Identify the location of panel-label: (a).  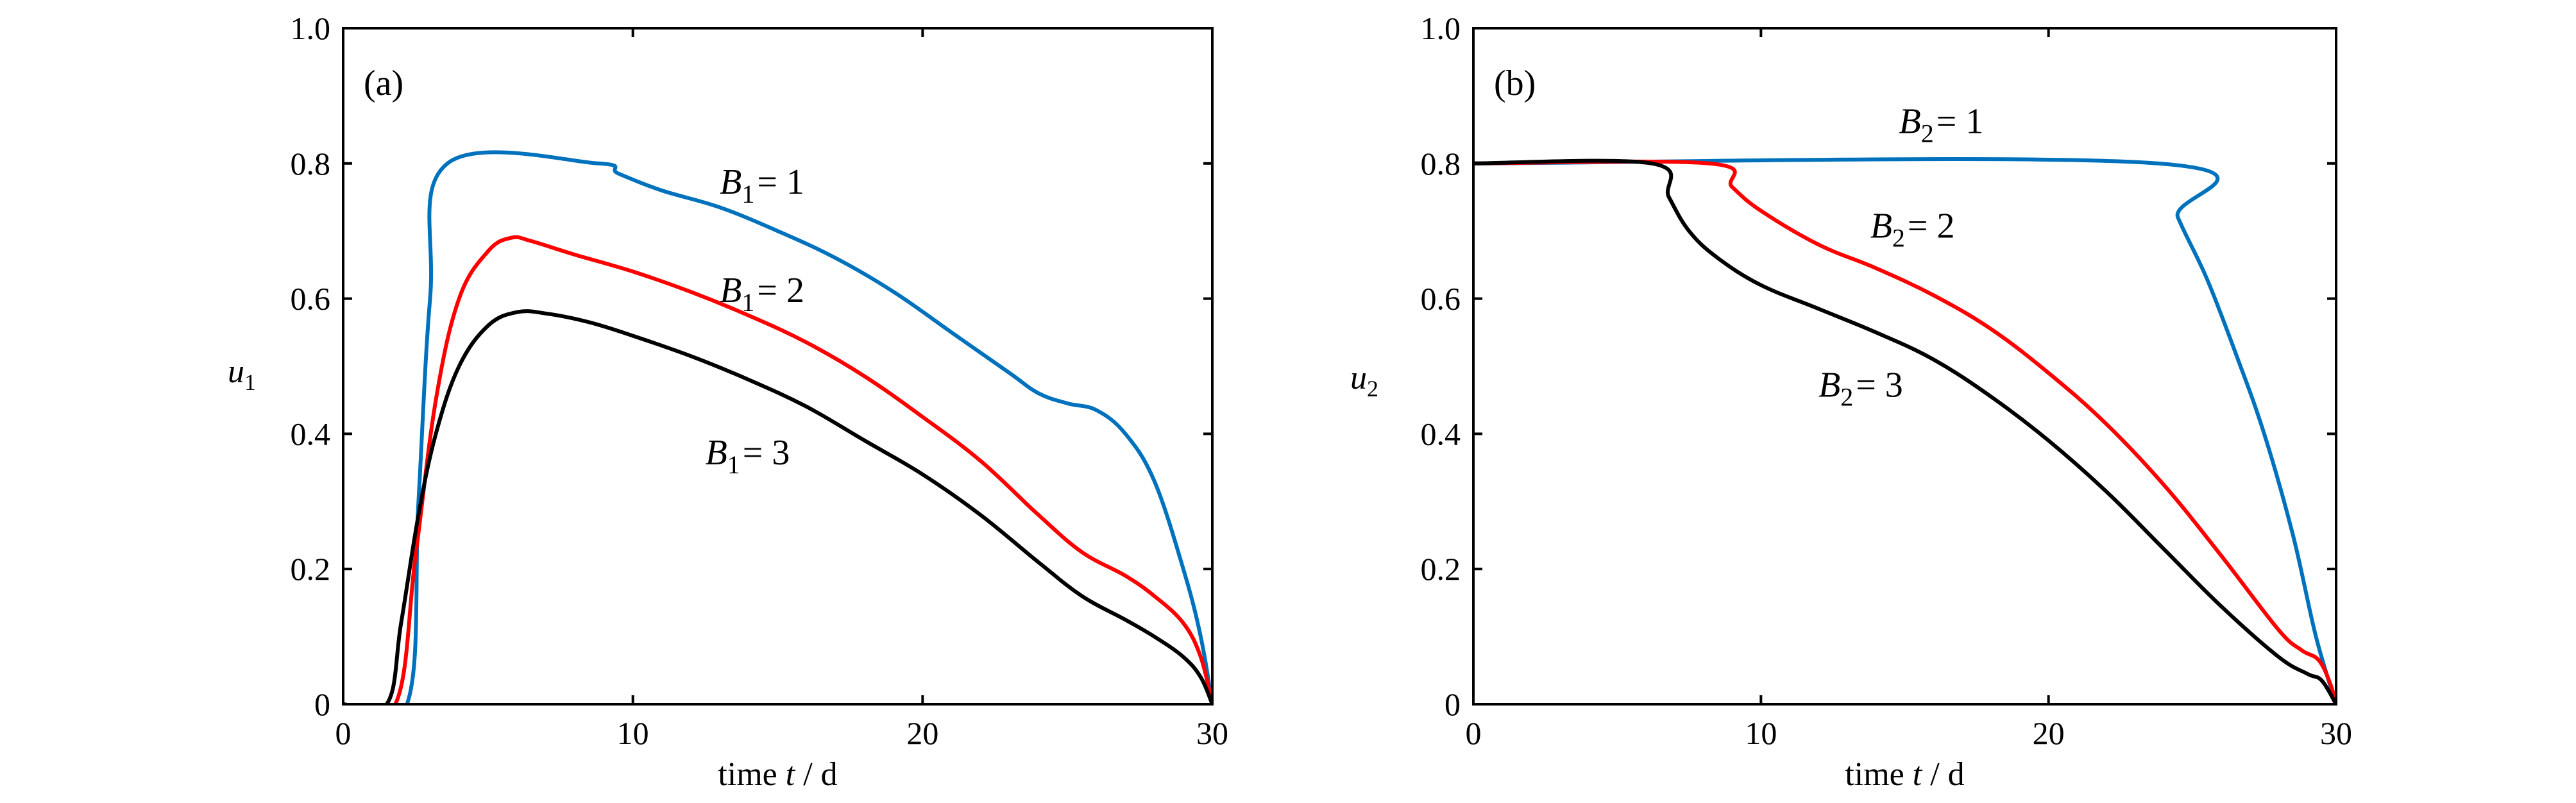
(383, 83).